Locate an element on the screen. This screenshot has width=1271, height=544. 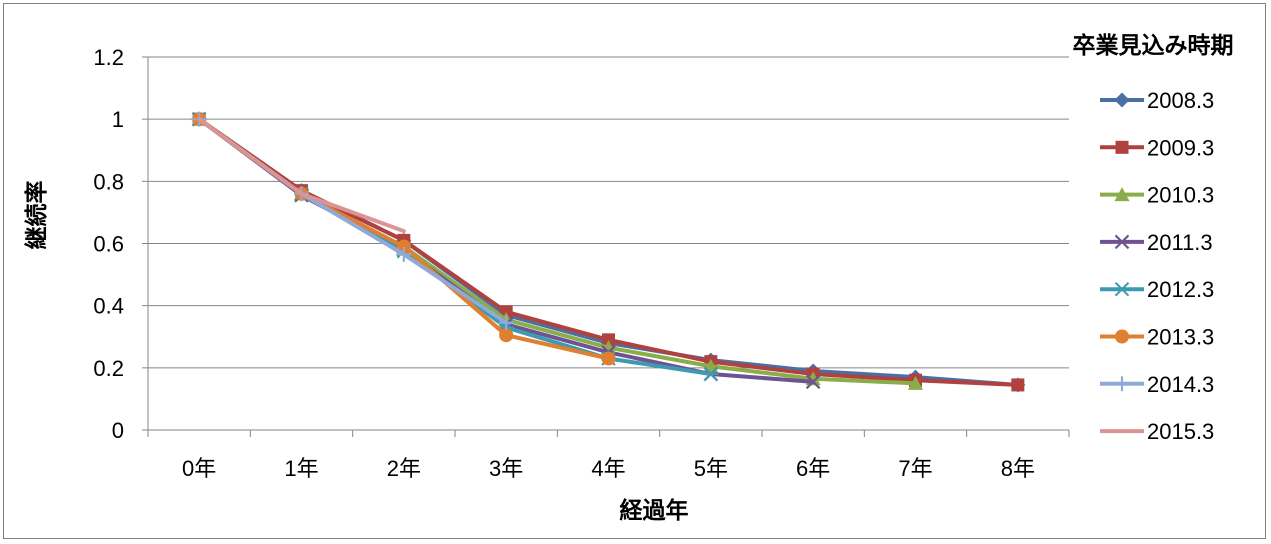
x-tick-label: 8年 is located at coordinates (1018, 468).